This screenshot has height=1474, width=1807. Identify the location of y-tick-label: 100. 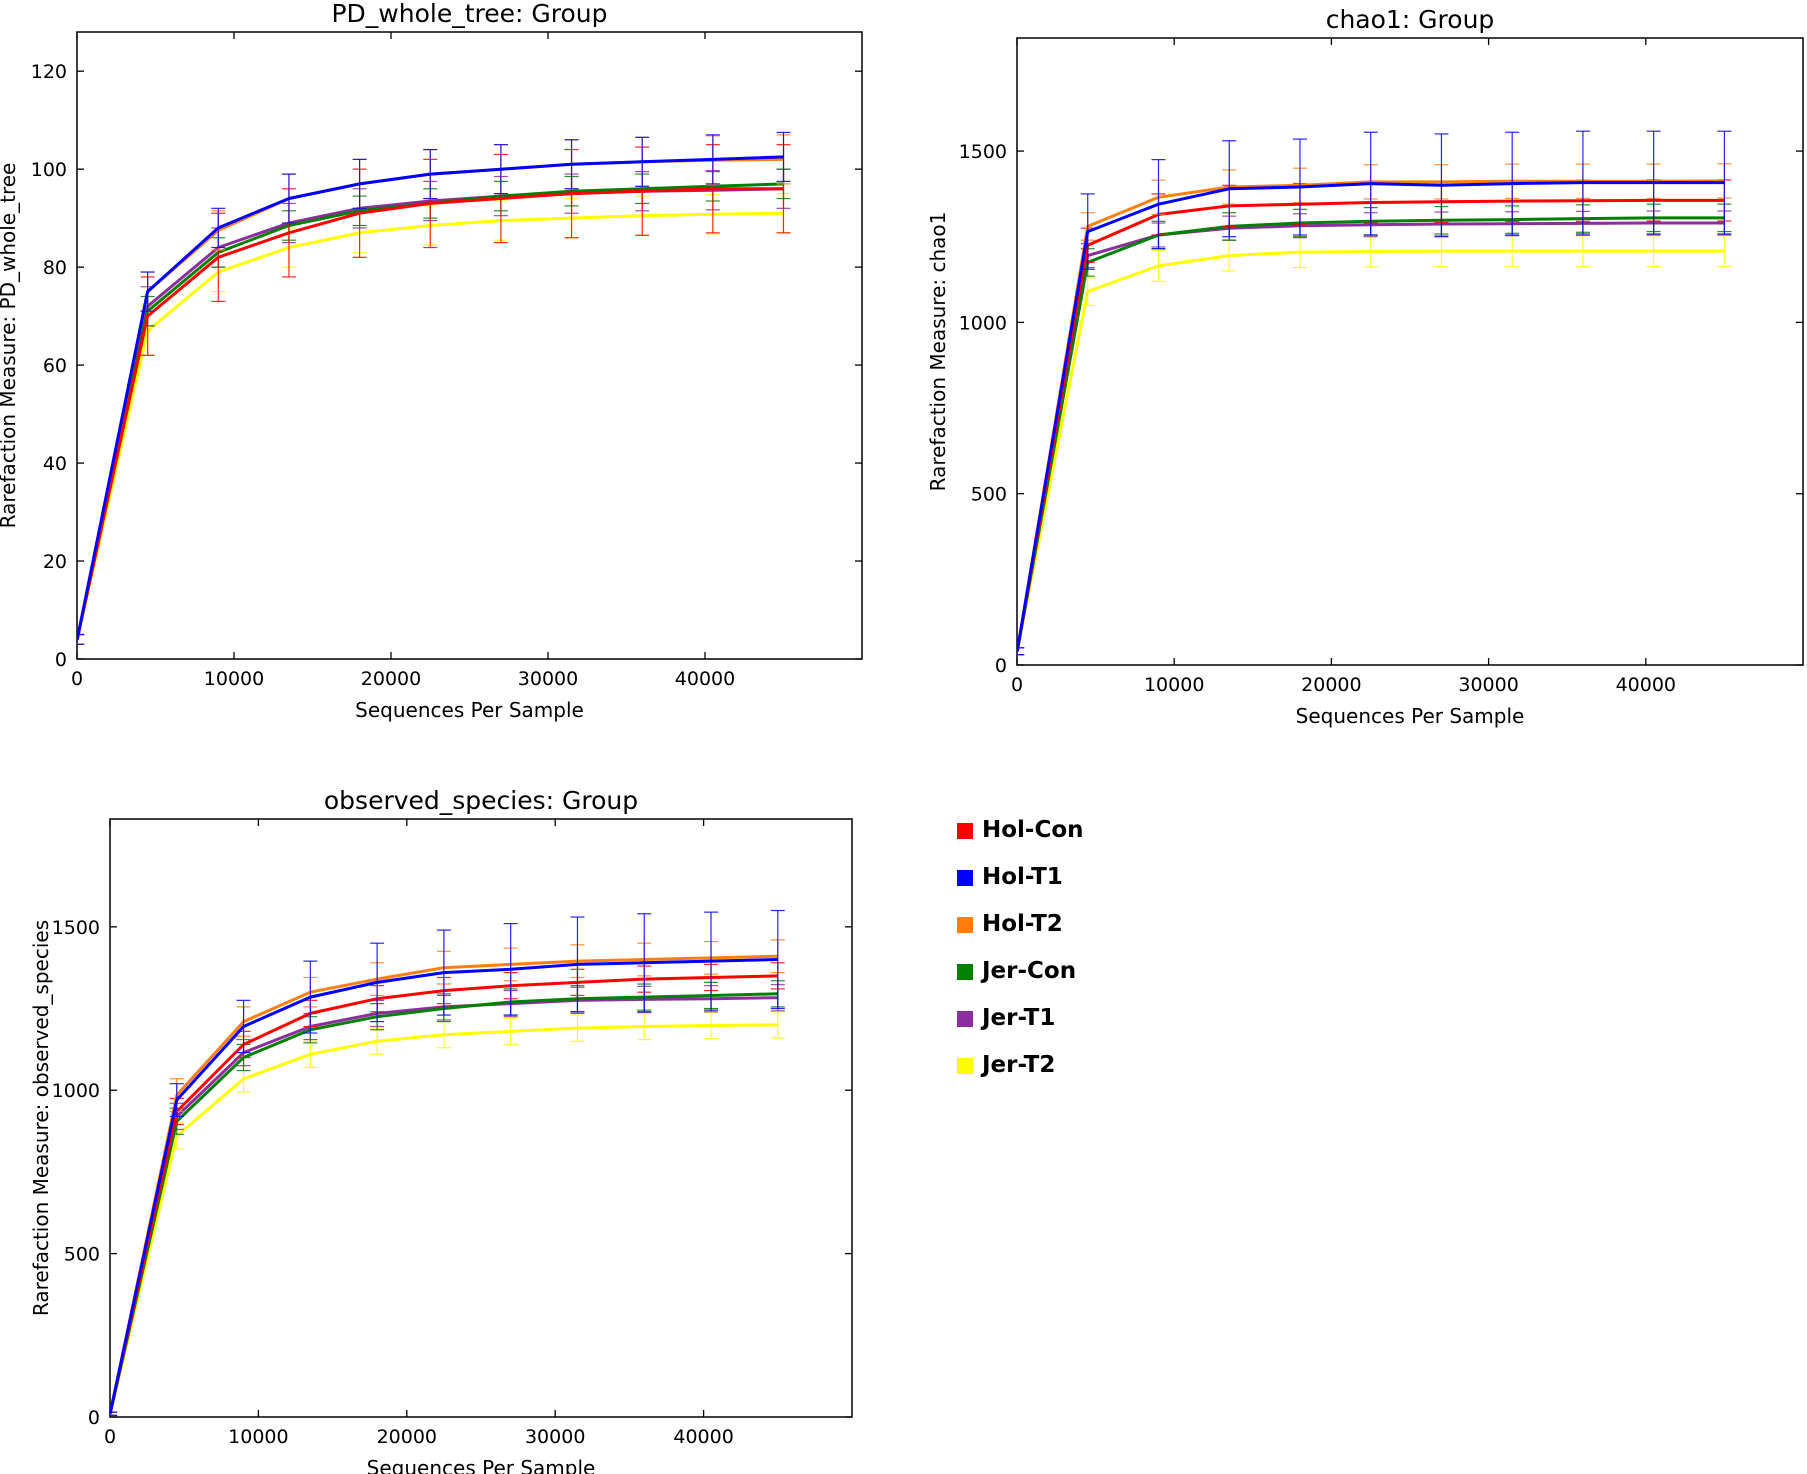
(49, 170).